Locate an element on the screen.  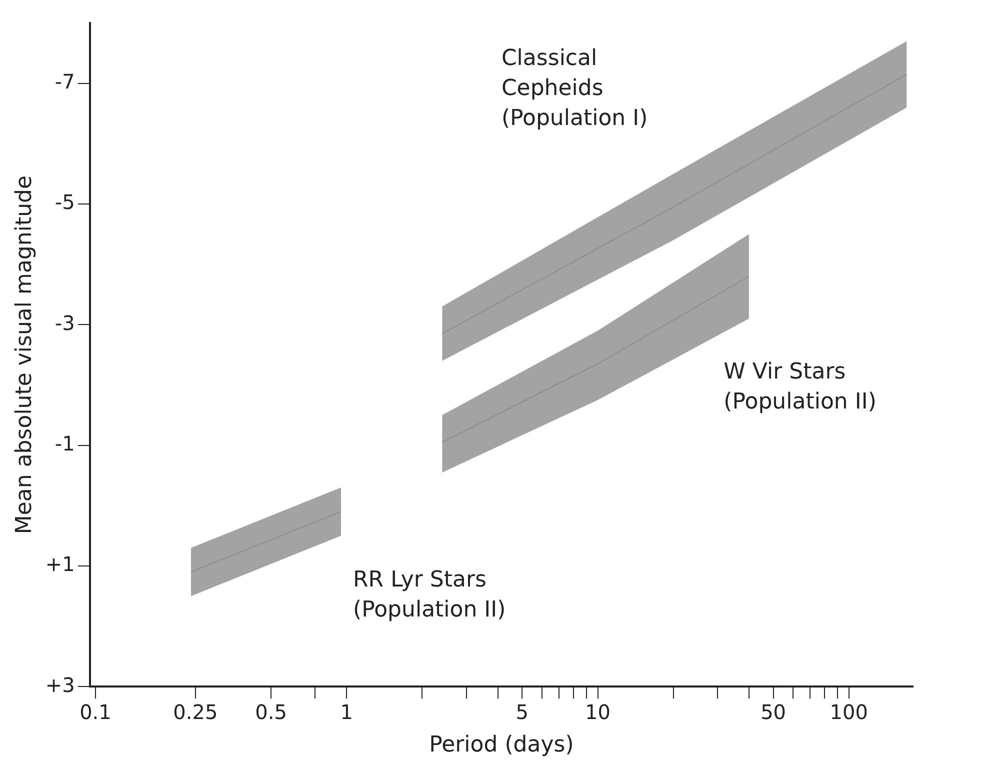
y-axis-title: Mean absolute visual magnitude is located at coordinates (24, 354).